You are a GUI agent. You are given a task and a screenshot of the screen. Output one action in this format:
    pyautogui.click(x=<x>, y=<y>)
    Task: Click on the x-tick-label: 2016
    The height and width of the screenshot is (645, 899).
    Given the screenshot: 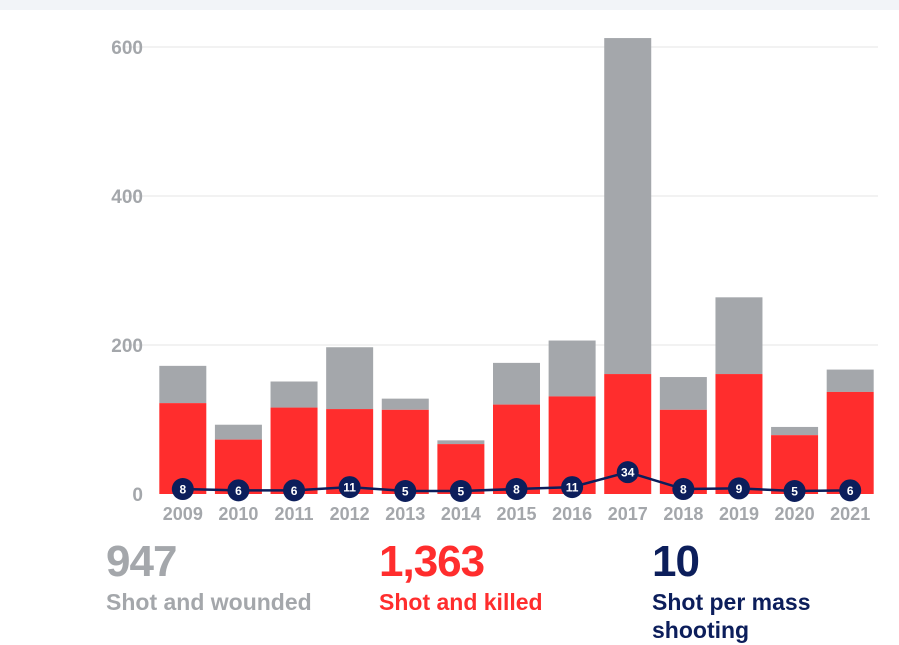 What is the action you would take?
    pyautogui.click(x=572, y=514)
    